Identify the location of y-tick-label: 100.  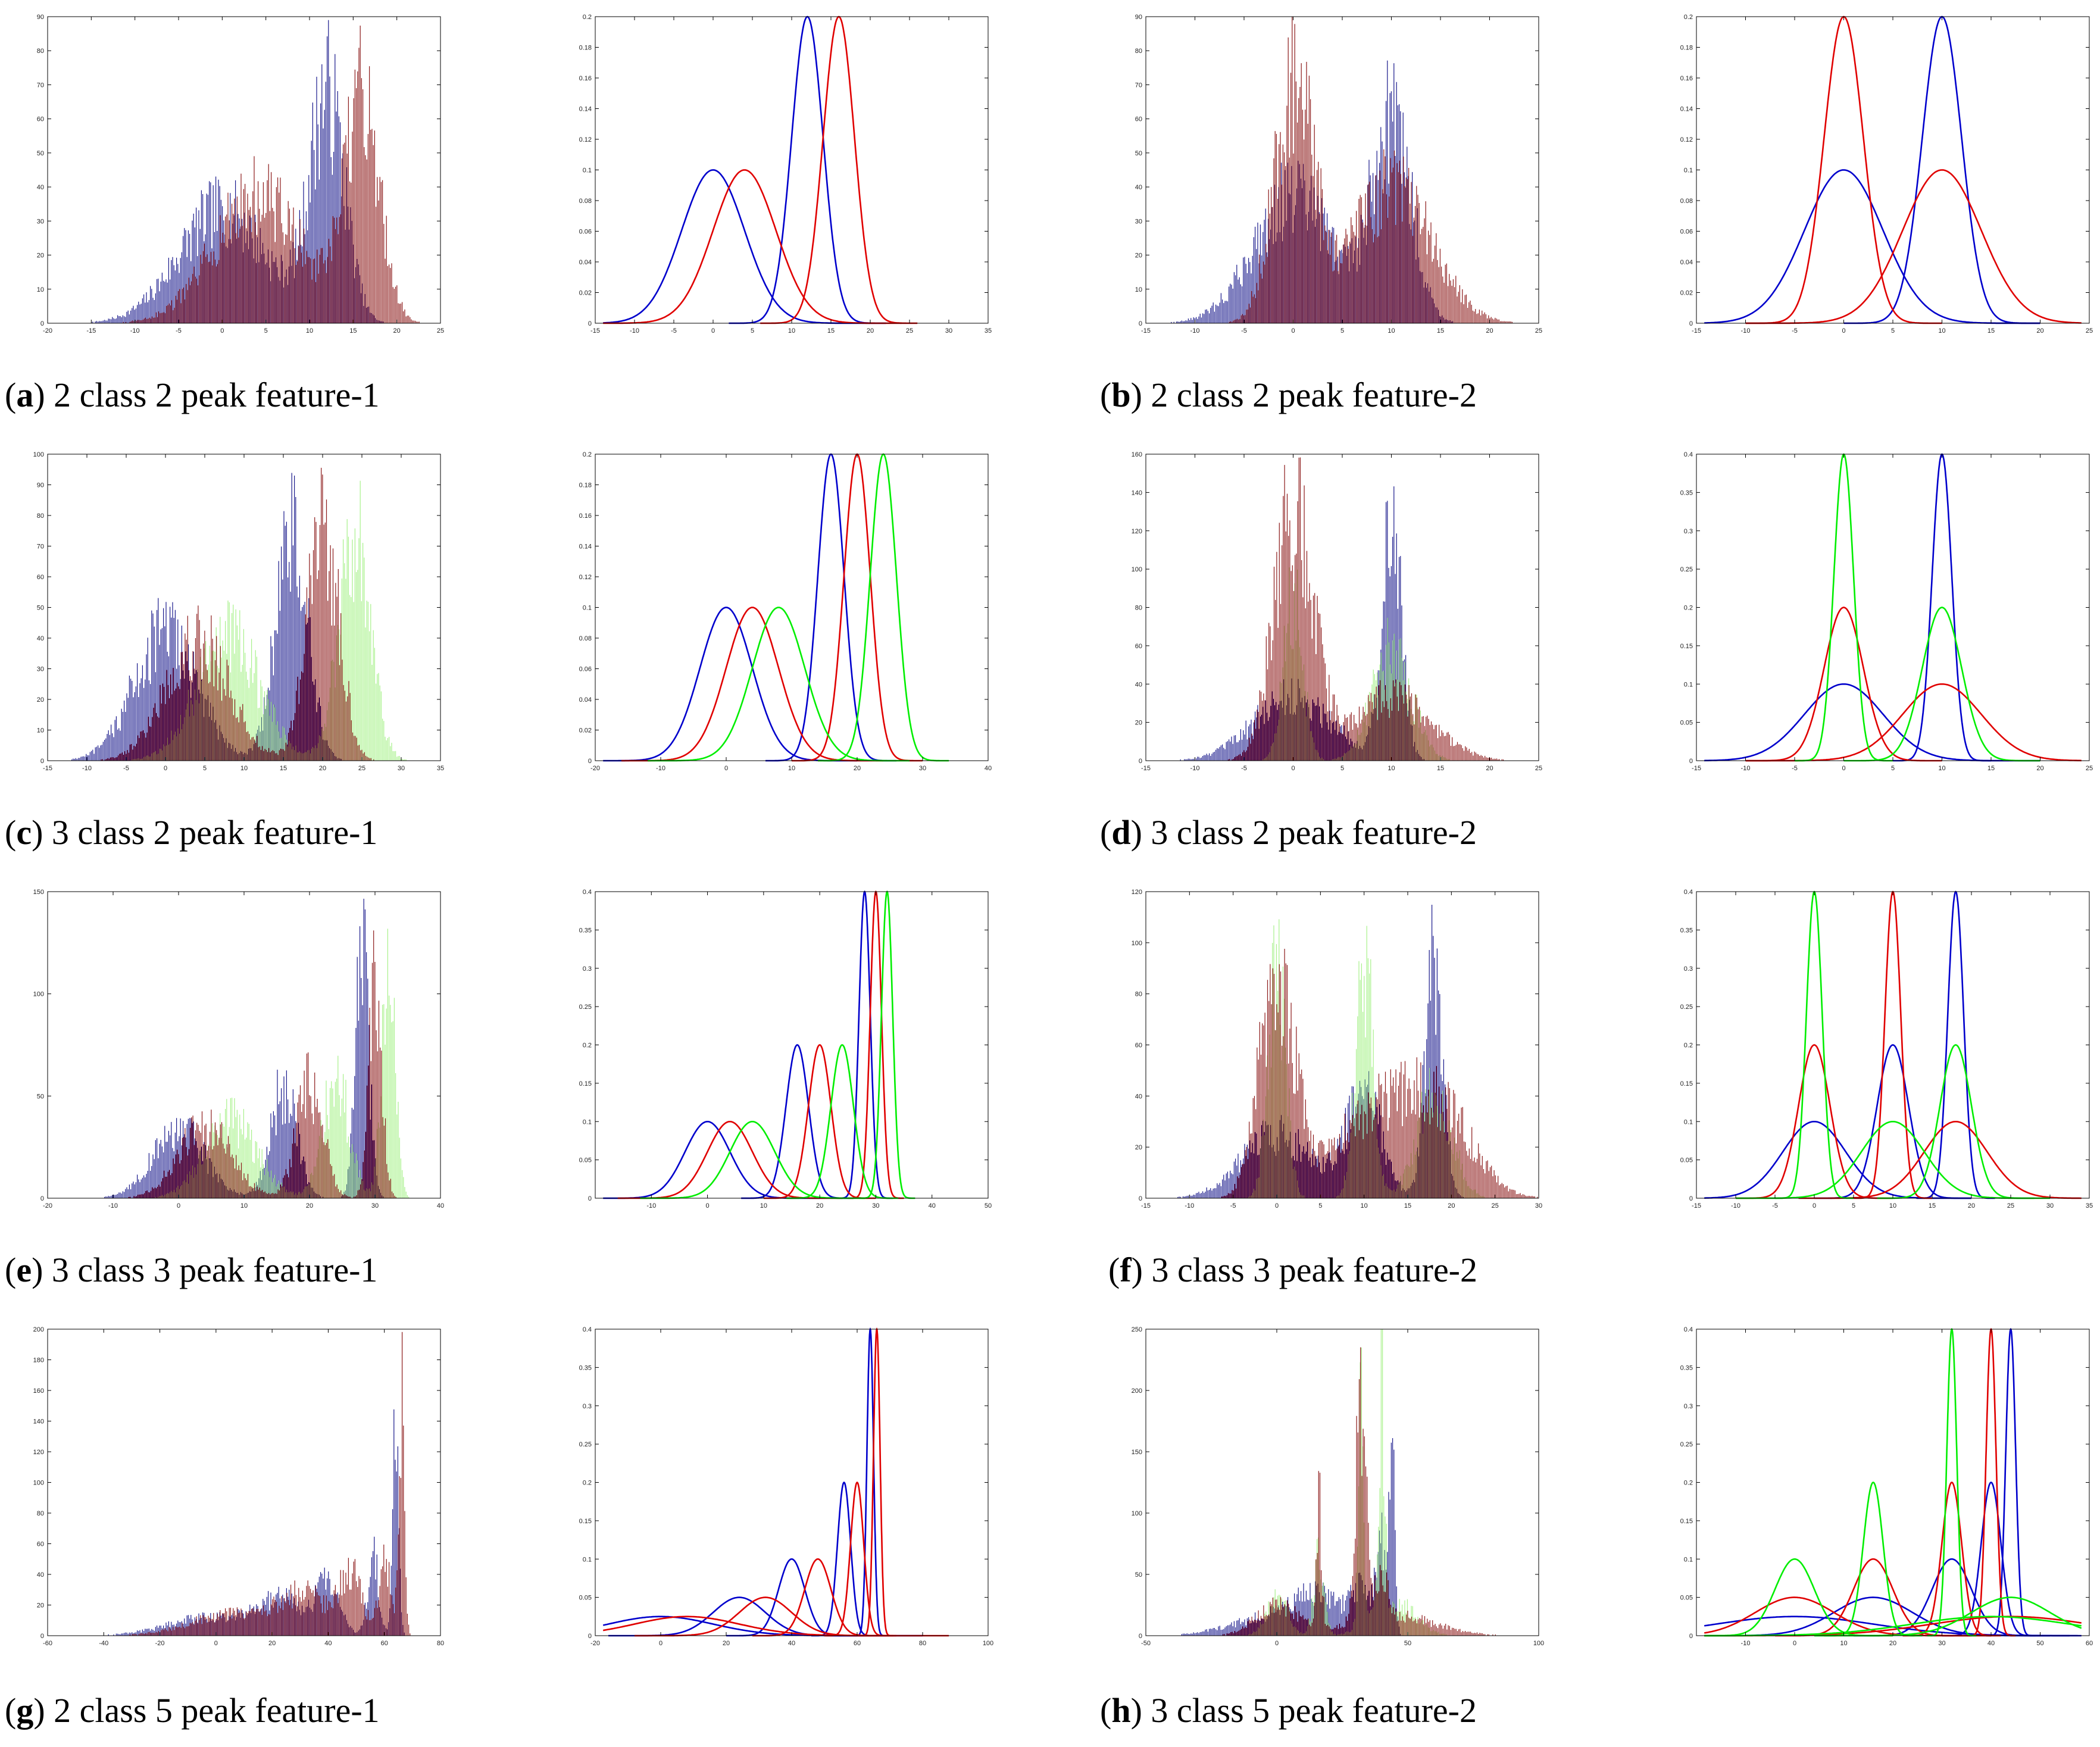
(38, 995).